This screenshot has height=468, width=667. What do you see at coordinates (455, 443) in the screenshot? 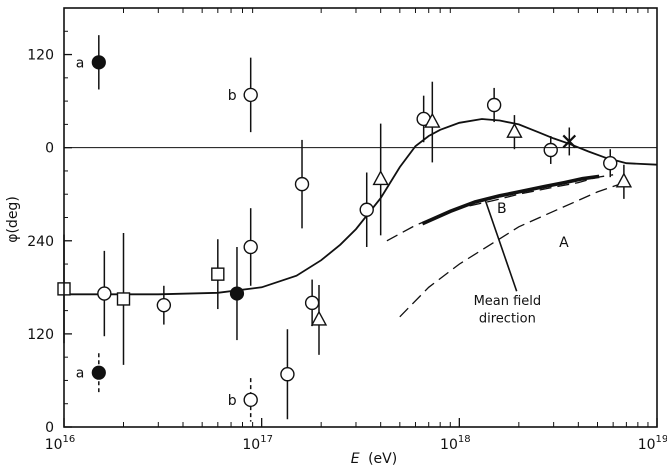
I see `x-tick-label: 1018` at bounding box center [455, 443].